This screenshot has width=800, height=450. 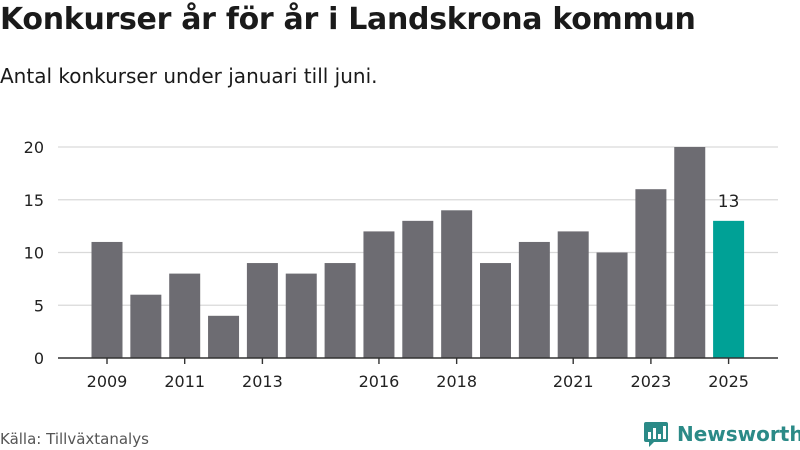 What do you see at coordinates (340, 310) in the screenshot?
I see `bar-2015` at bounding box center [340, 310].